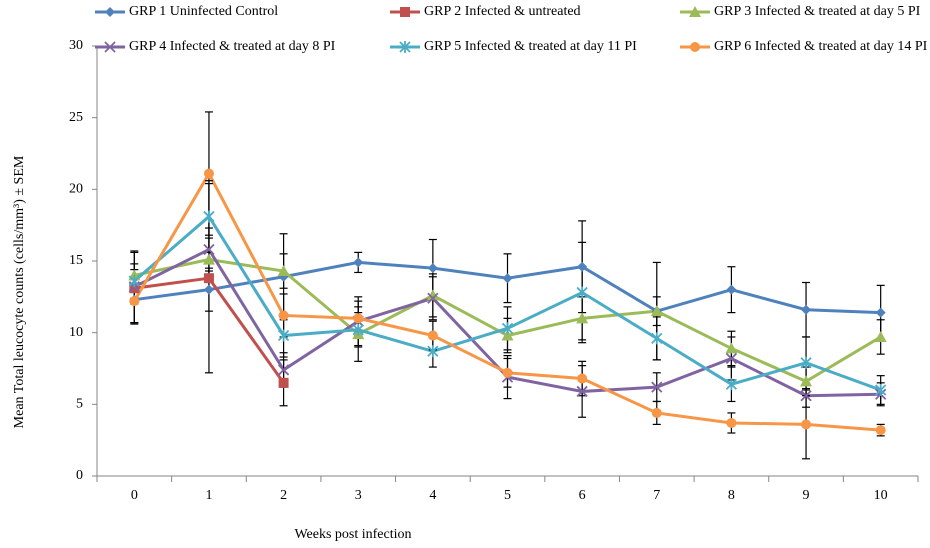  What do you see at coordinates (821, 46) in the screenshot?
I see `legend-label: GRP 6 Infected & treated at day 14 PI` at bounding box center [821, 46].